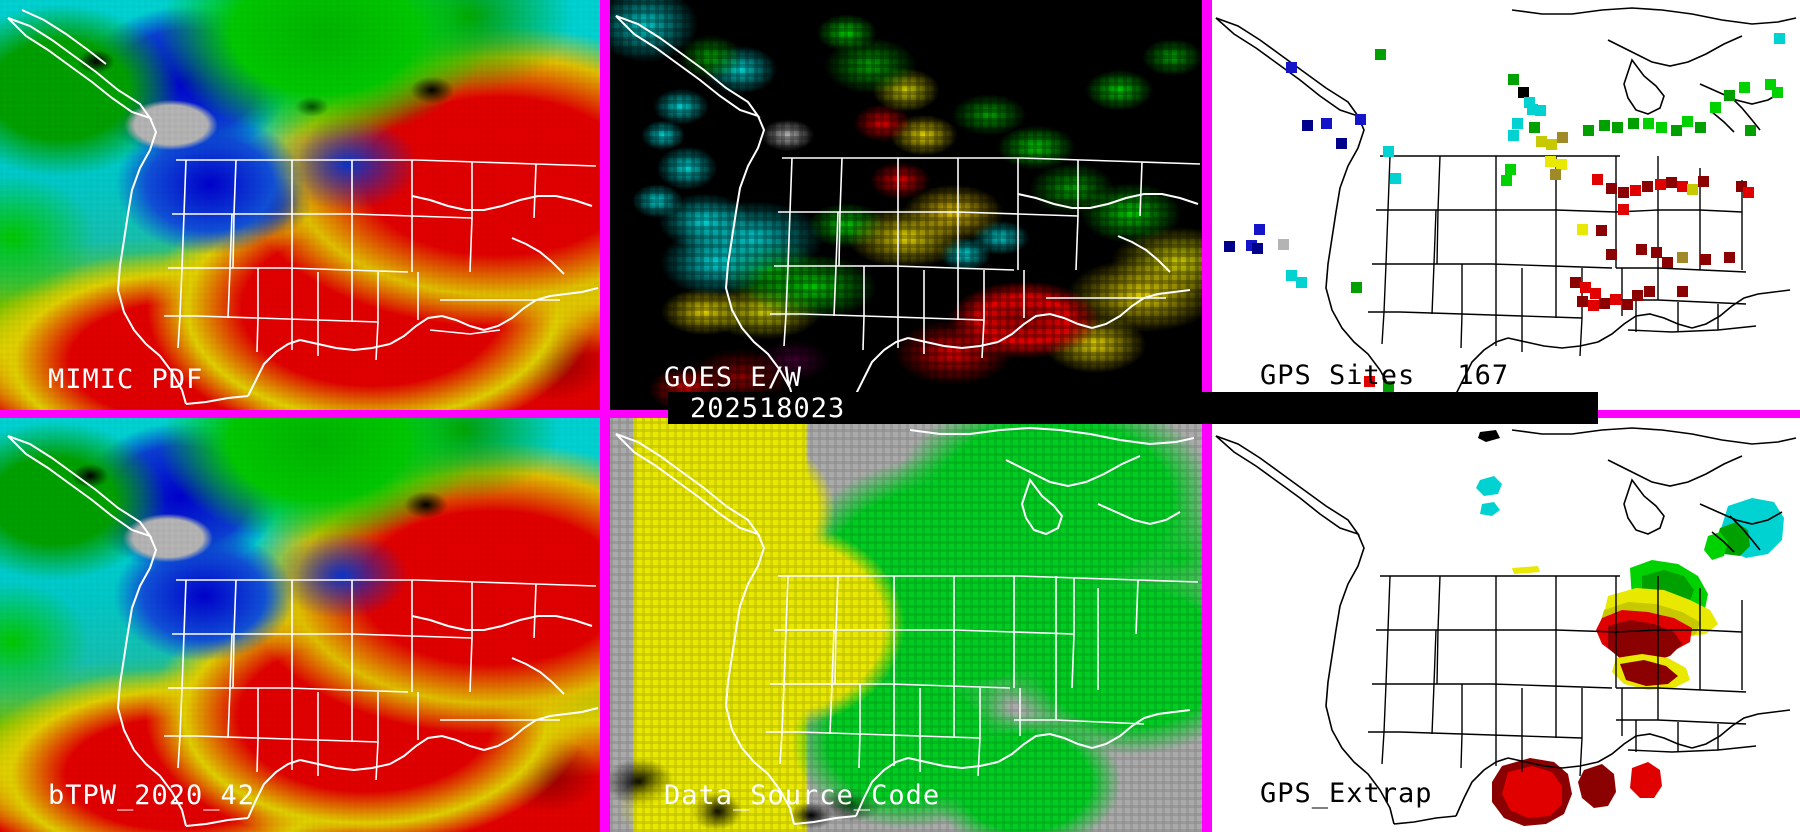 This screenshot has width=1800, height=832. What do you see at coordinates (1207, 625) in the screenshot?
I see `divider-vertical-right-lower` at bounding box center [1207, 625].